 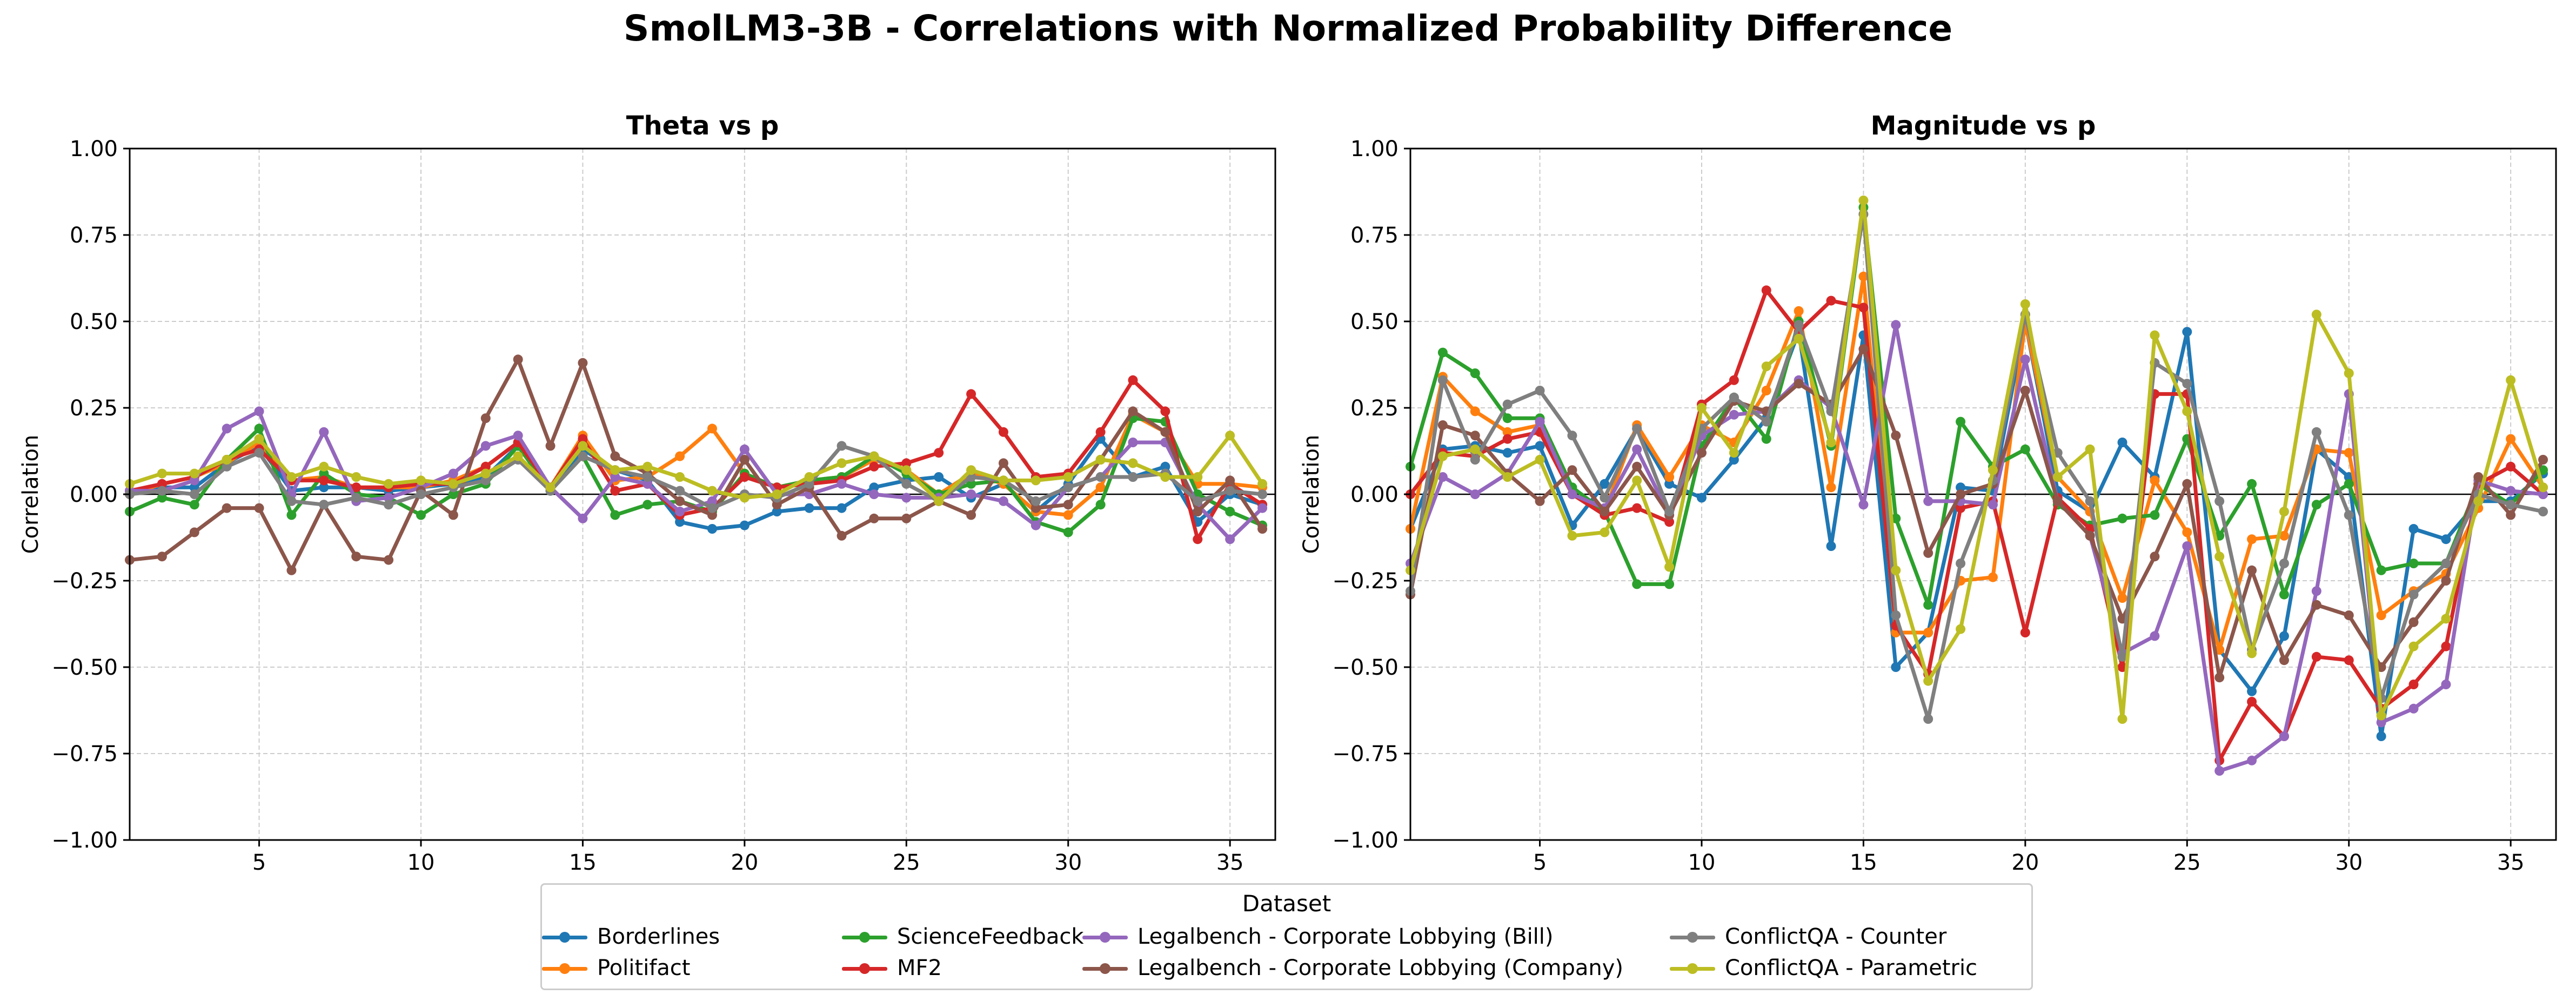 I want to click on y-tick-label: 1.00, so click(x=1374, y=150).